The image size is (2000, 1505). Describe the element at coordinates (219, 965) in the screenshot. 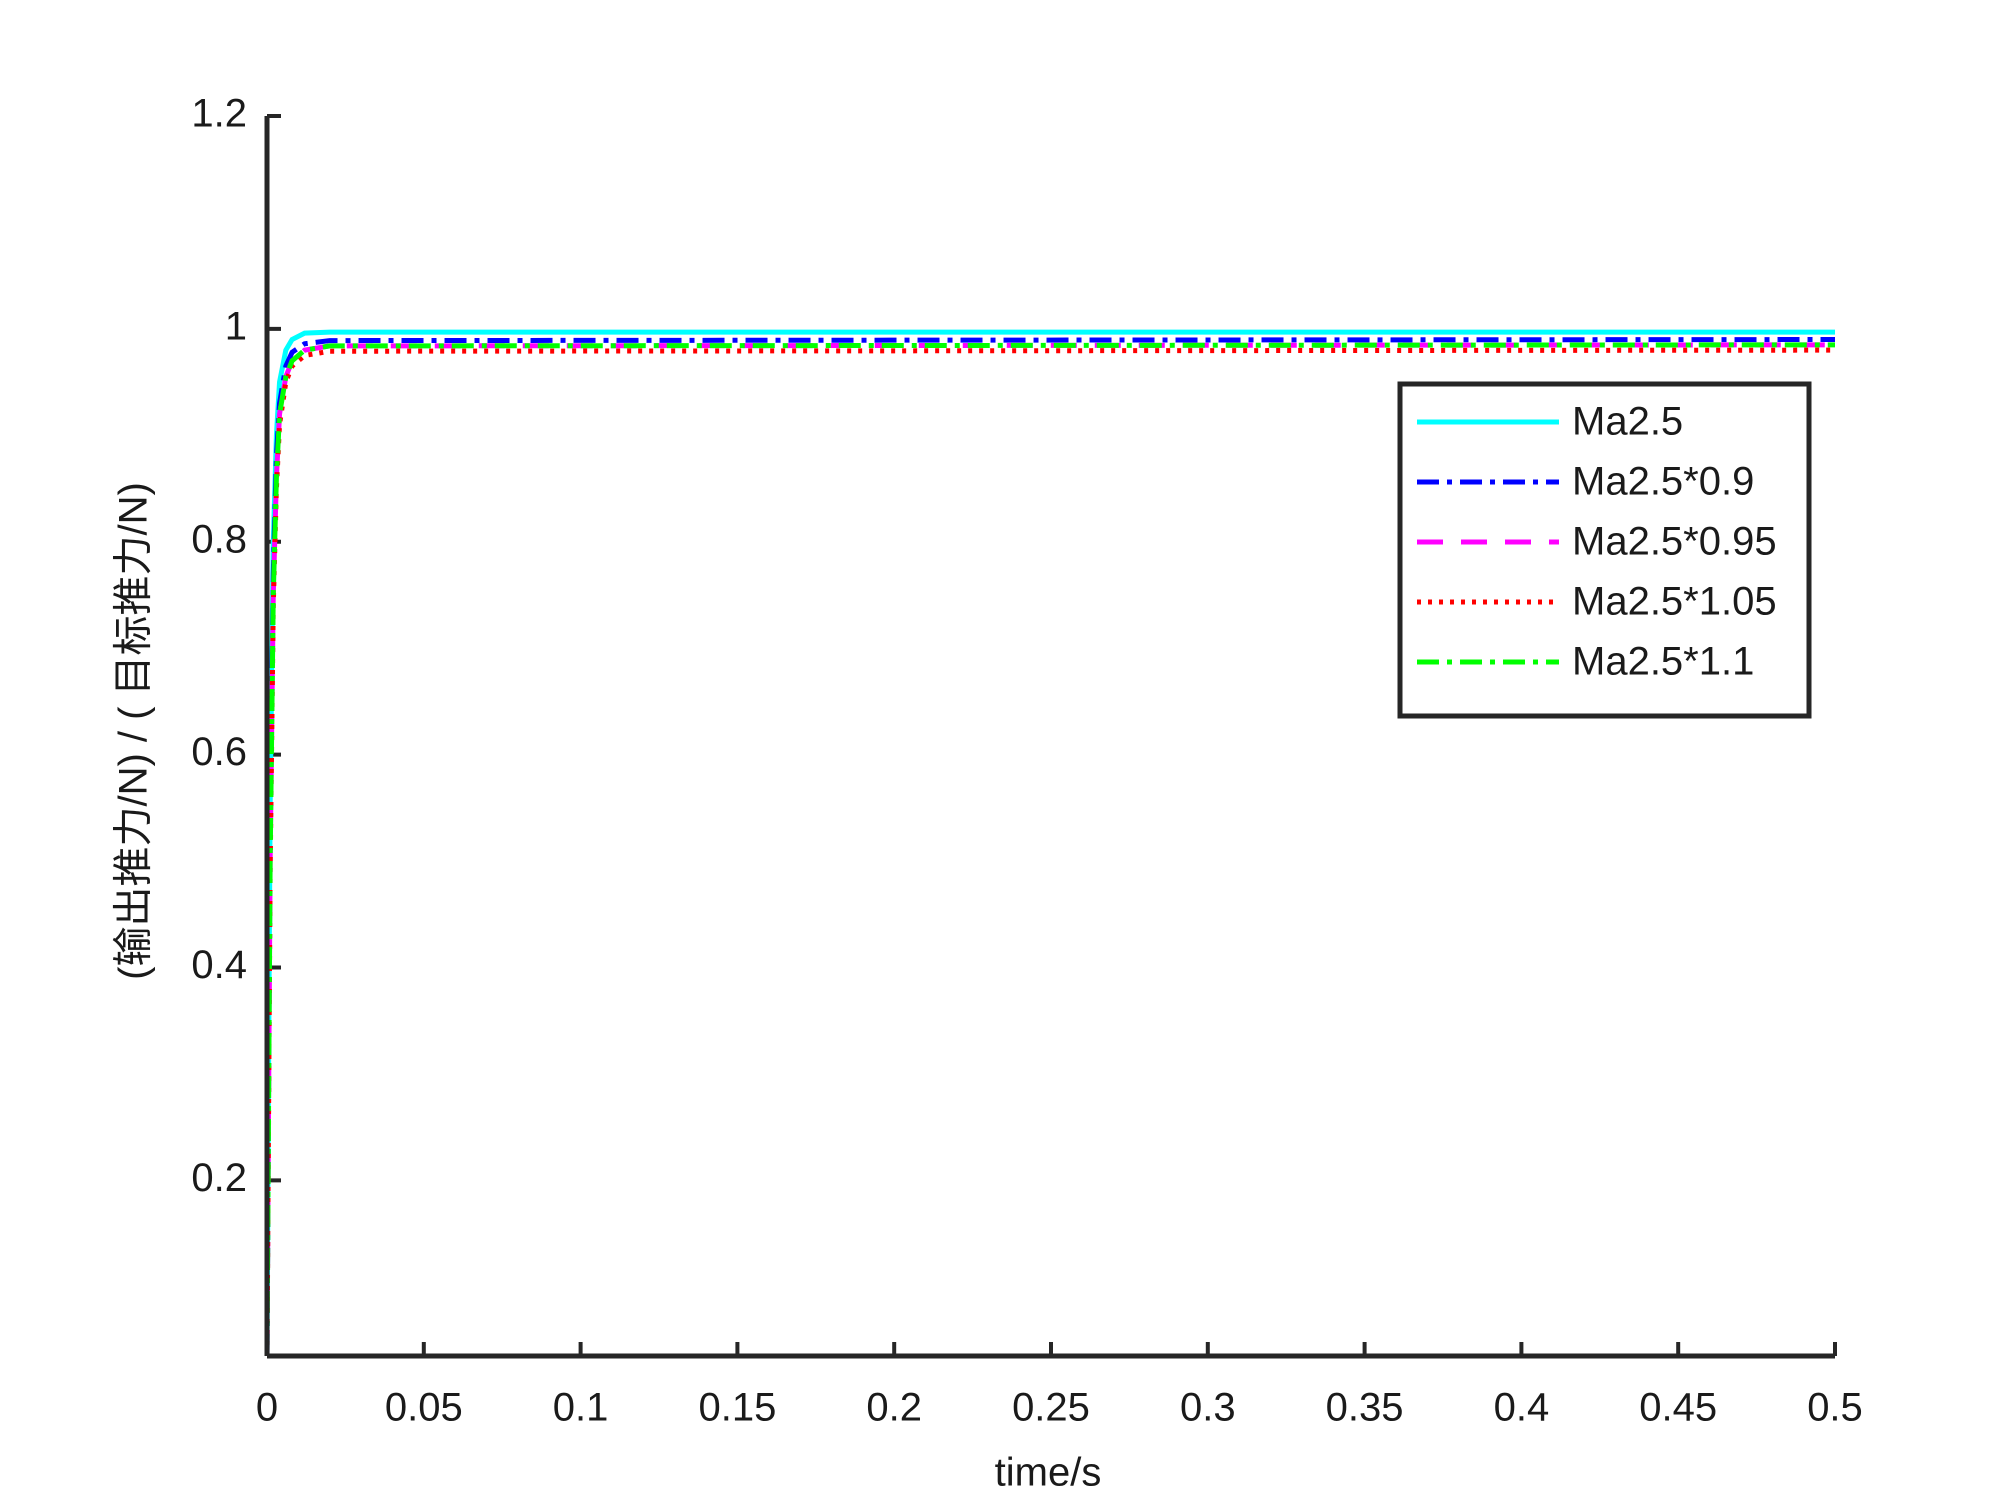

I see `y-tick-label: 0.4` at that location.